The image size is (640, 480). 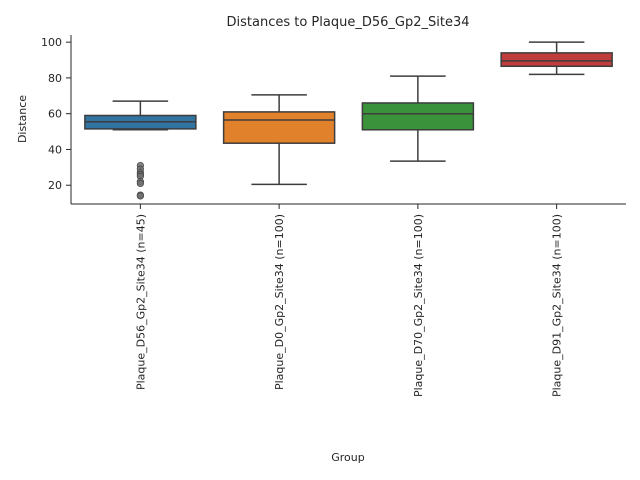 What do you see at coordinates (348, 457) in the screenshot?
I see `x-axis-label: Group` at bounding box center [348, 457].